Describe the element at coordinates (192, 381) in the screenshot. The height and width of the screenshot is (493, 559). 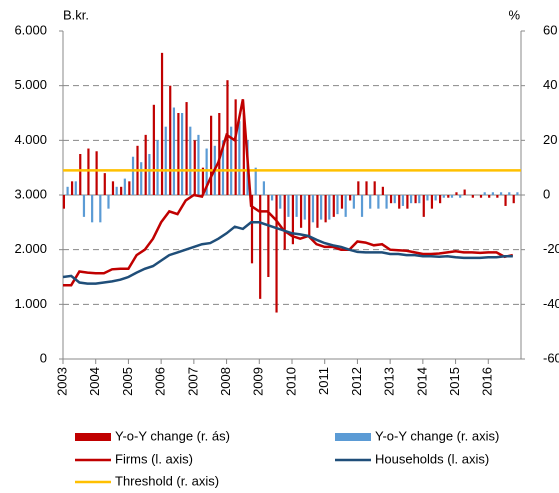
I see `x-tick-label: 2007` at that location.